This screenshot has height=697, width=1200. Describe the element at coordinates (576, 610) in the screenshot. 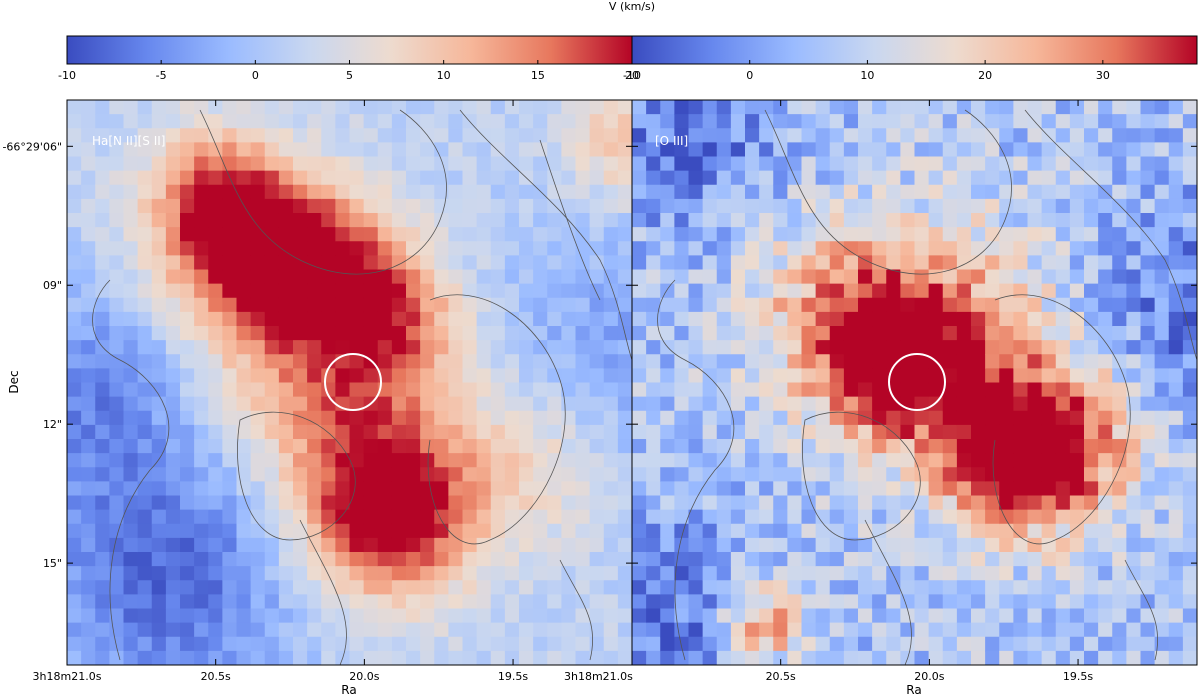

I see `contour-line` at that location.